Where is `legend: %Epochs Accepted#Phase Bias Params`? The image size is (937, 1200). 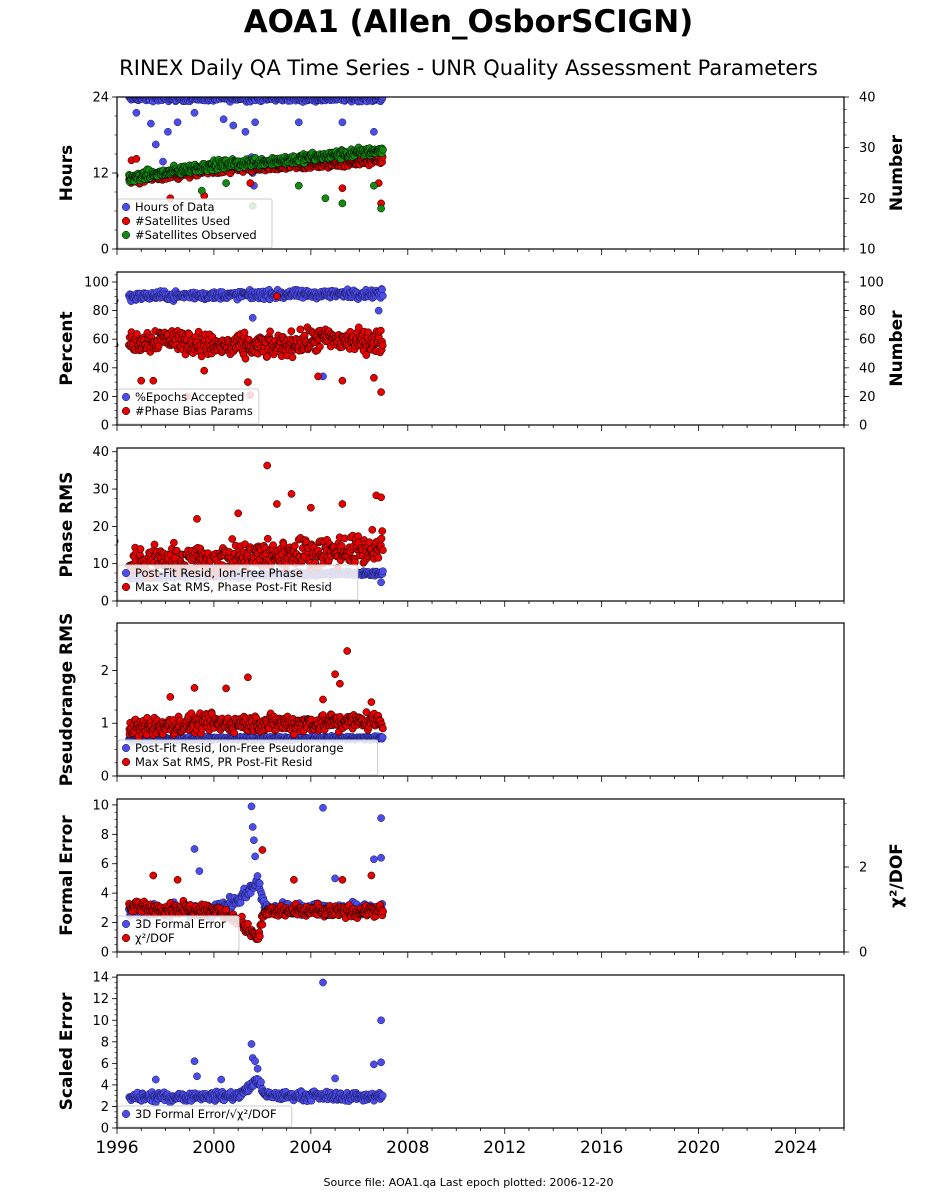 legend: %Epochs Accepted#Phase Bias Params is located at coordinates (188, 406).